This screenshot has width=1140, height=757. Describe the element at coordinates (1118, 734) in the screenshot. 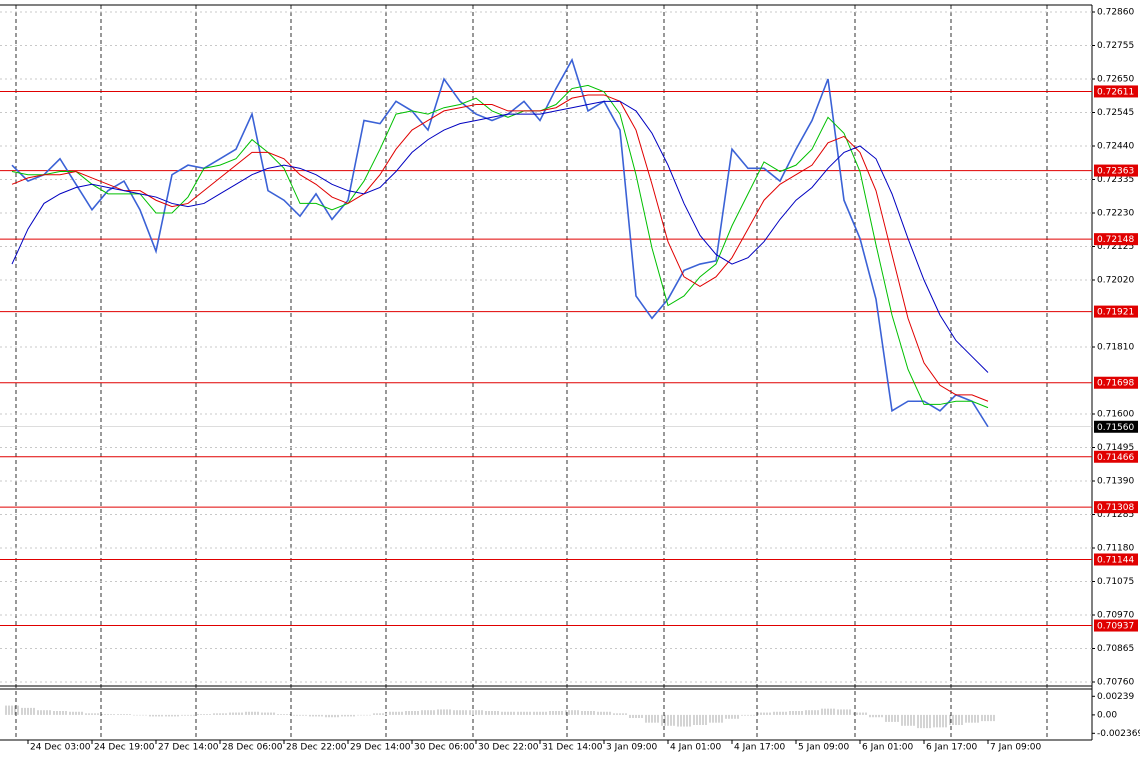

I see `osc-tick-label: -0.002369` at that location.